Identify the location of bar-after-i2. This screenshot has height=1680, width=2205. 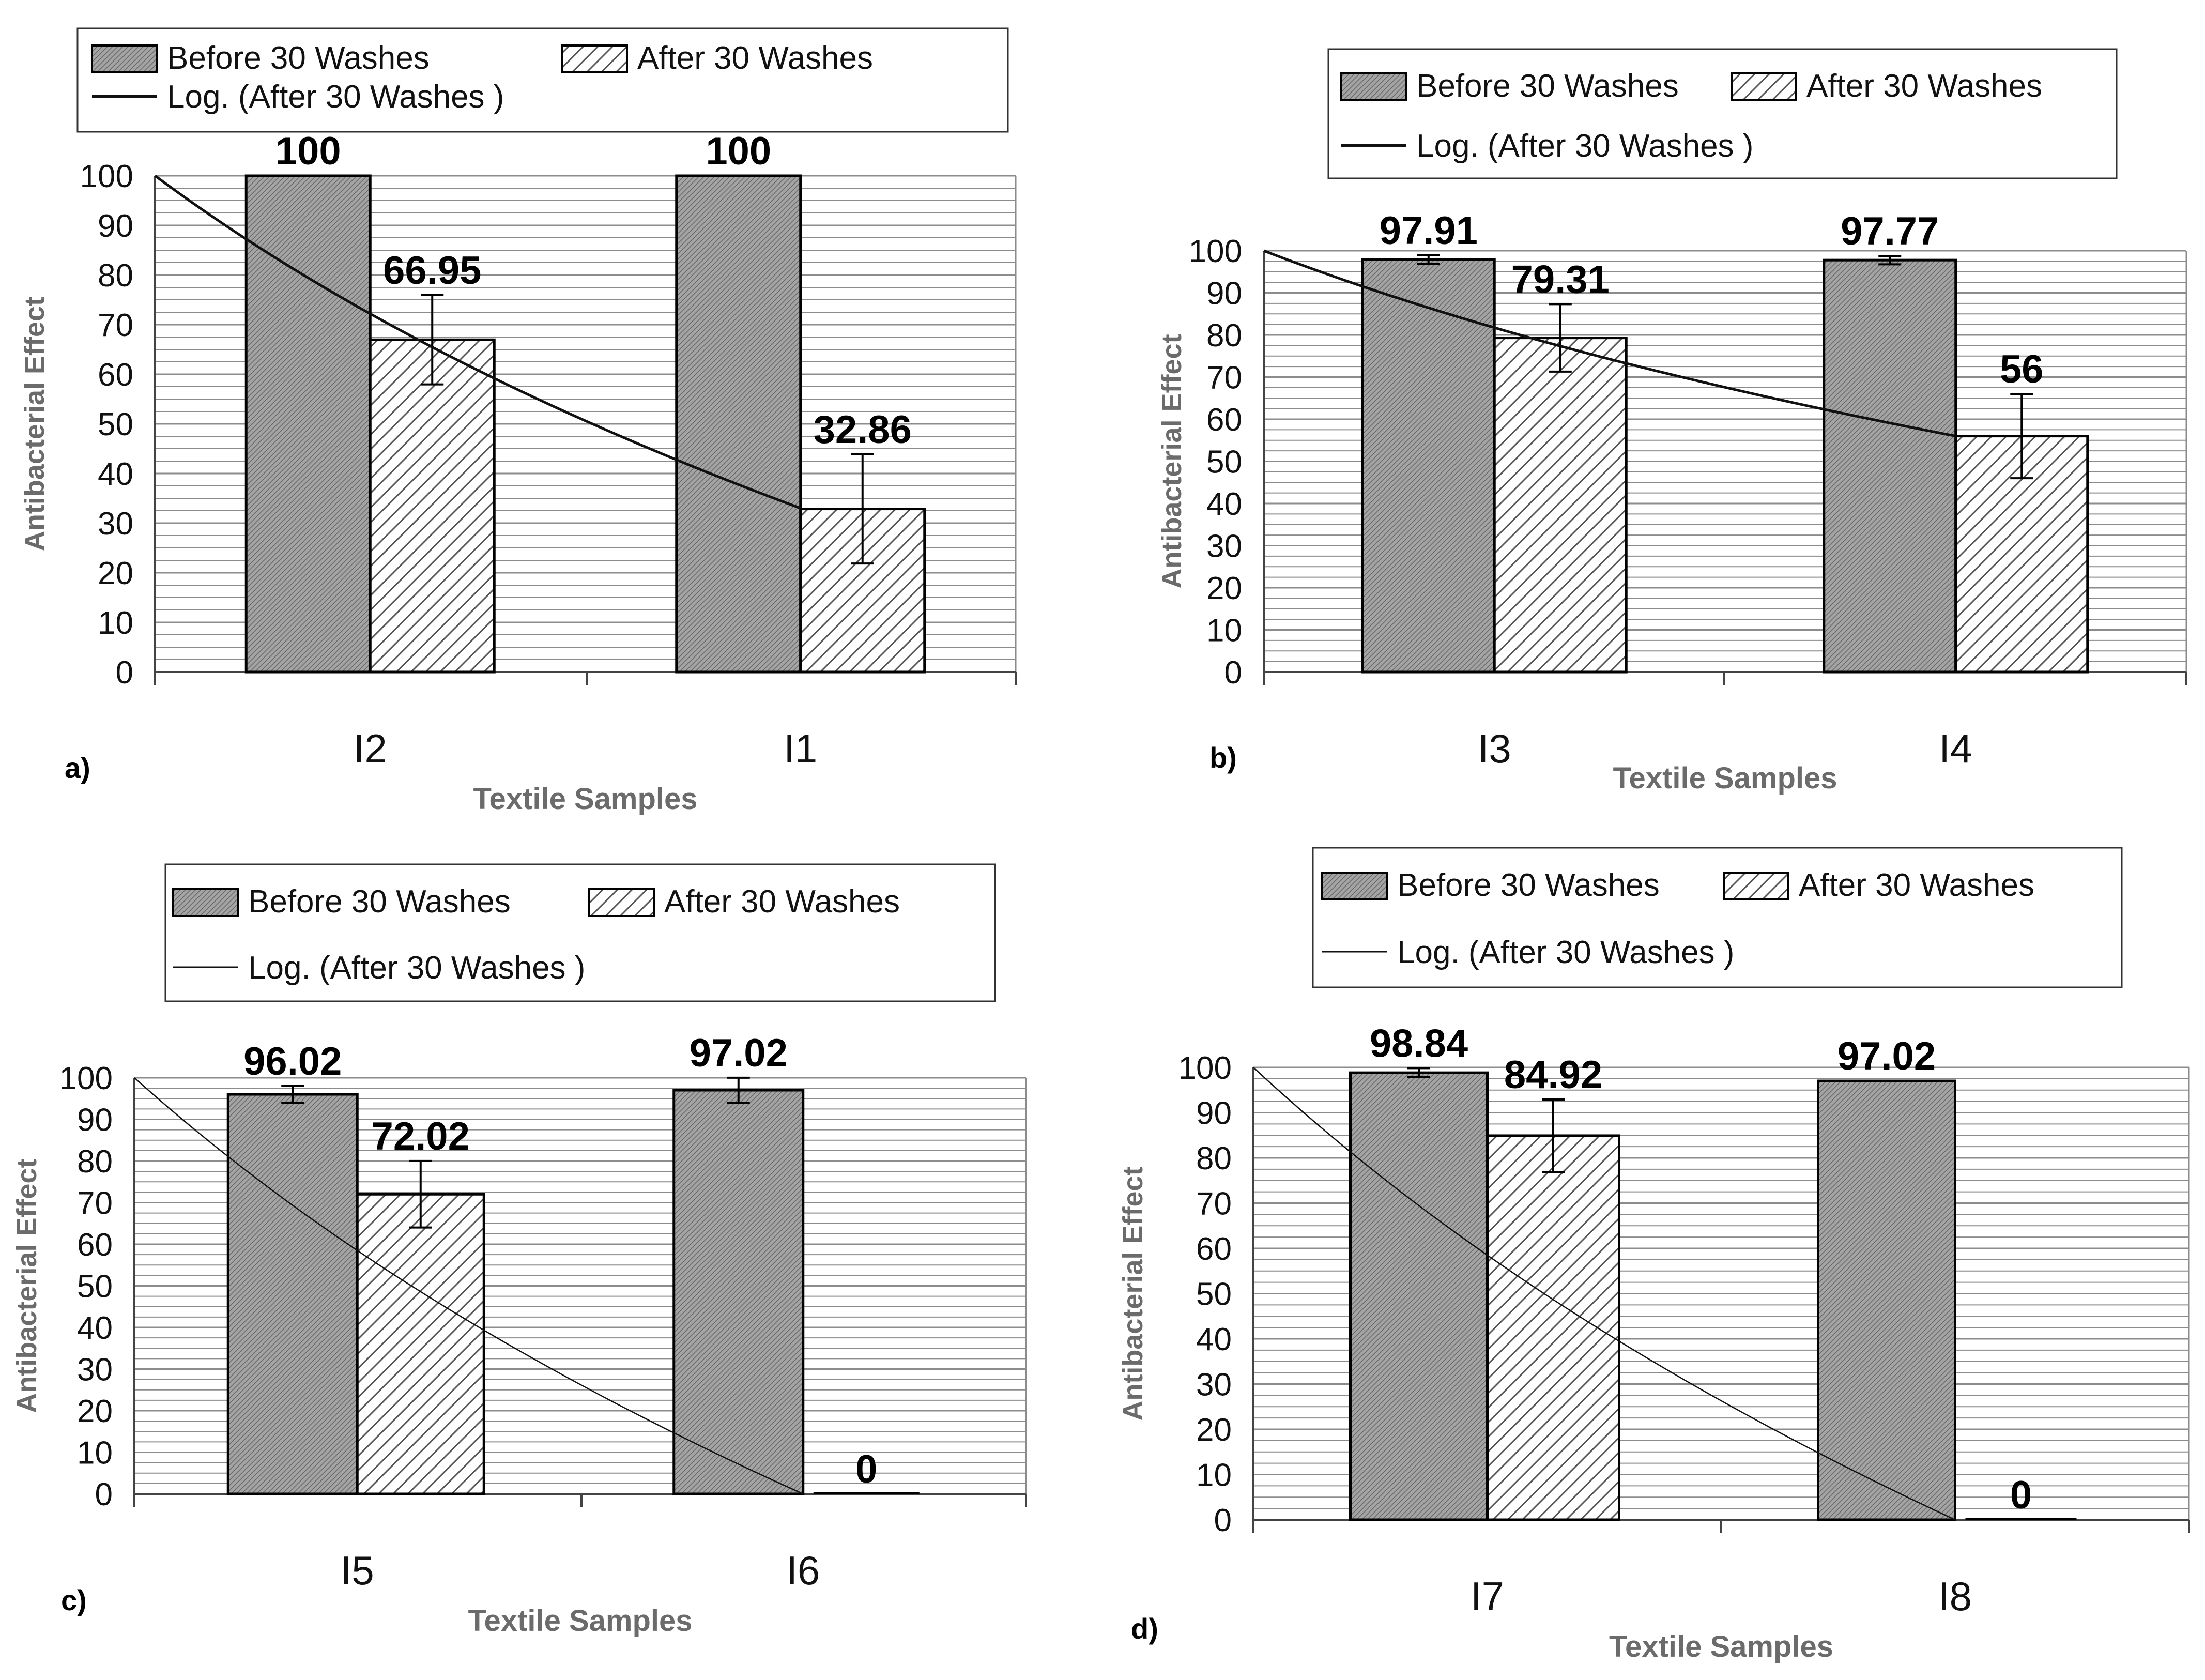
(433, 506).